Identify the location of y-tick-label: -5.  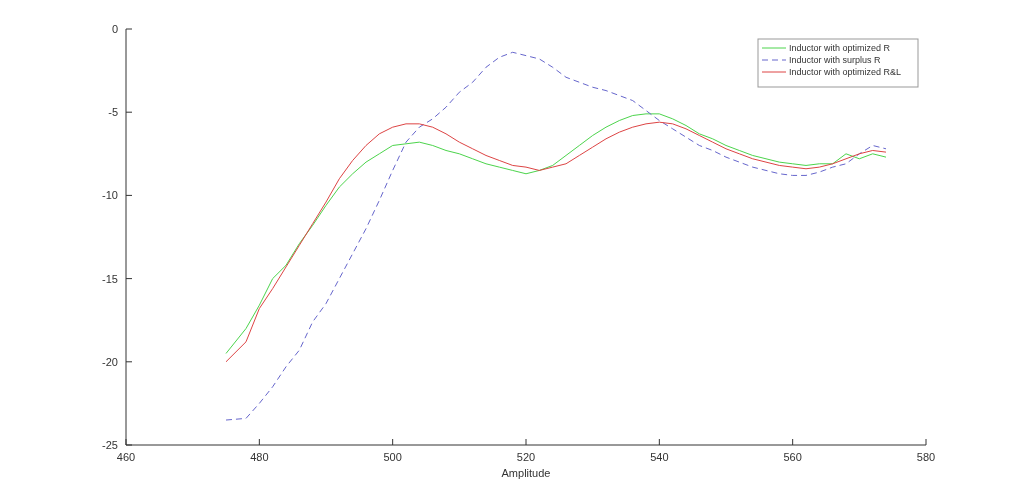
(113, 112).